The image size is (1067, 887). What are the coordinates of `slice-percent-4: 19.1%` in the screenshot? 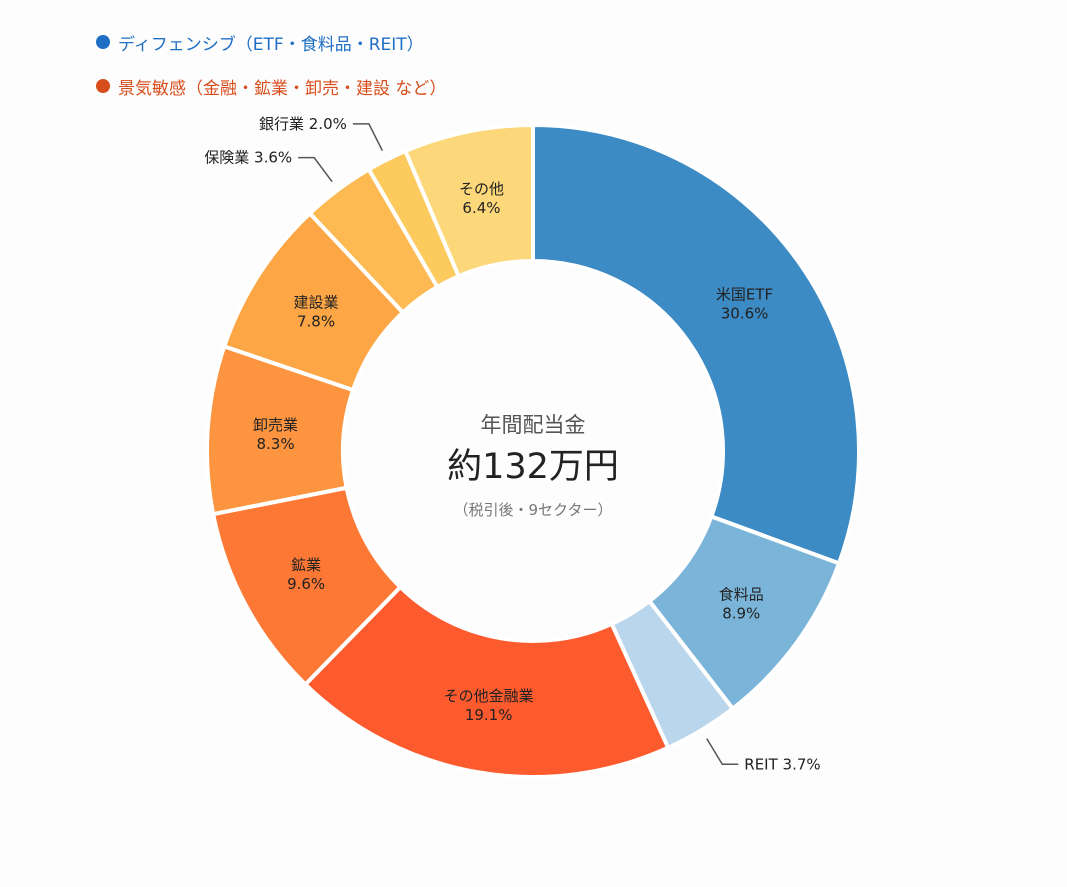 It's located at (489, 715).